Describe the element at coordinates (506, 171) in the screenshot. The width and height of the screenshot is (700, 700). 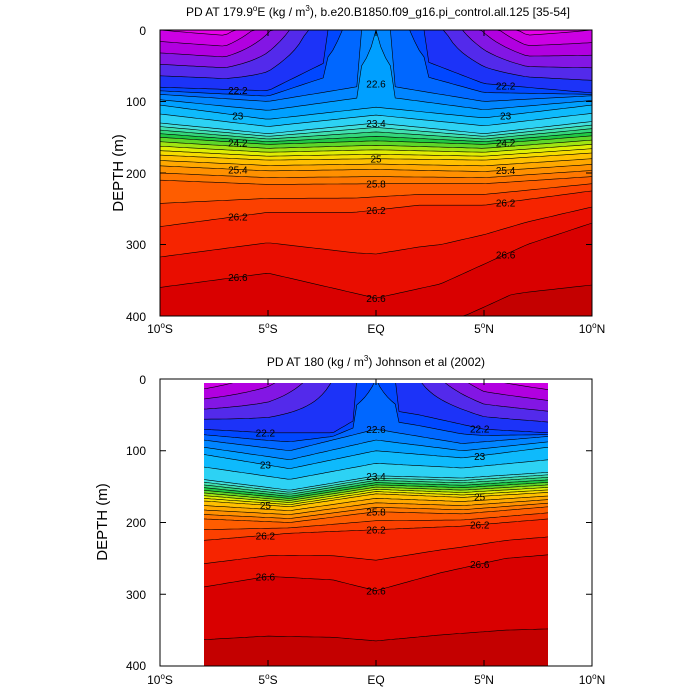
I see `contour-label: 25.4` at that location.